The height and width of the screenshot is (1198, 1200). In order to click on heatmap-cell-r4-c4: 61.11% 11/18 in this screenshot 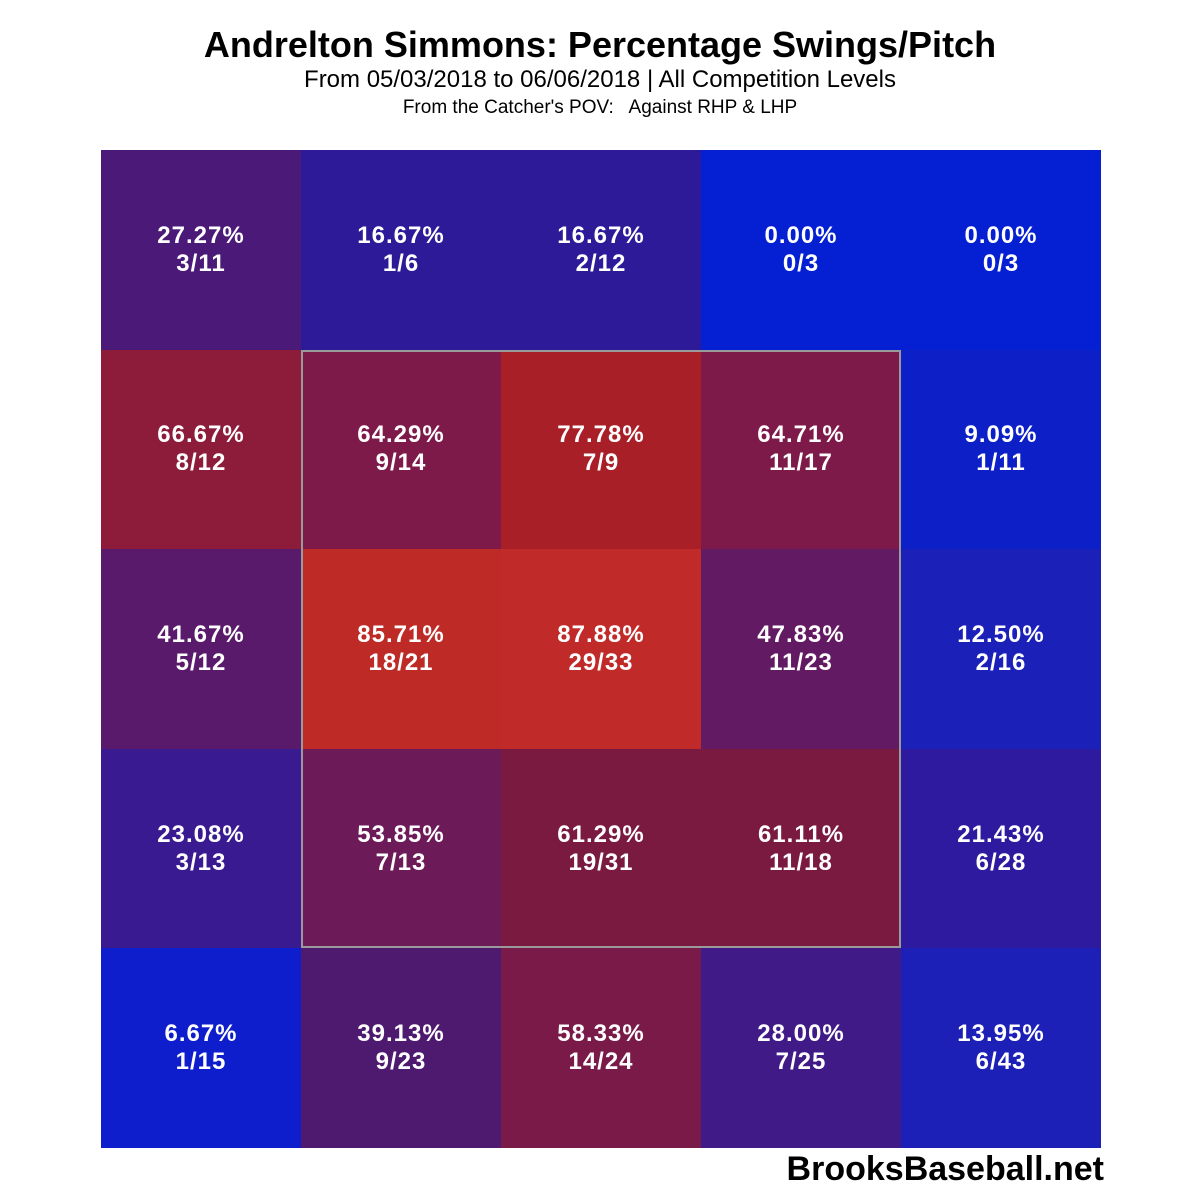, I will do `click(801, 848)`.